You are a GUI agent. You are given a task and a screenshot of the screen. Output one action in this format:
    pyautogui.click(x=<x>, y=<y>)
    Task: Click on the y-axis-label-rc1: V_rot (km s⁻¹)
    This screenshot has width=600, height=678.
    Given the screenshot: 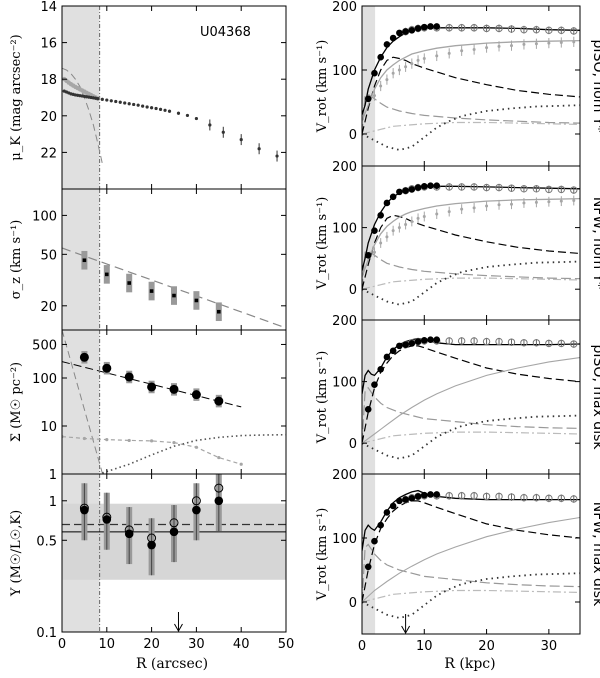 What is the action you would take?
    pyautogui.click(x=322, y=87)
    